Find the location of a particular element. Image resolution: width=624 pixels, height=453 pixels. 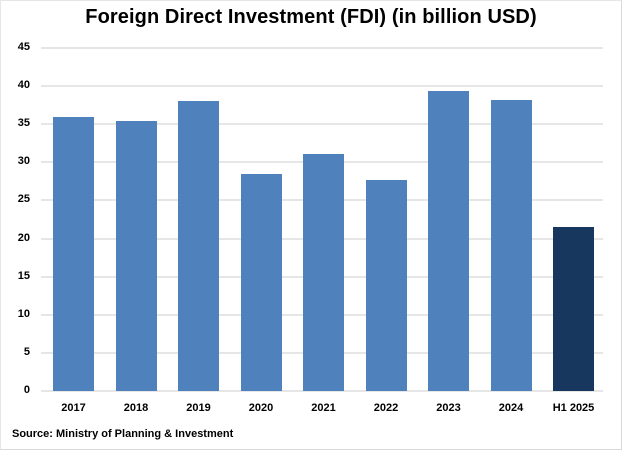

x-tick-label: 2023 is located at coordinates (448, 408).